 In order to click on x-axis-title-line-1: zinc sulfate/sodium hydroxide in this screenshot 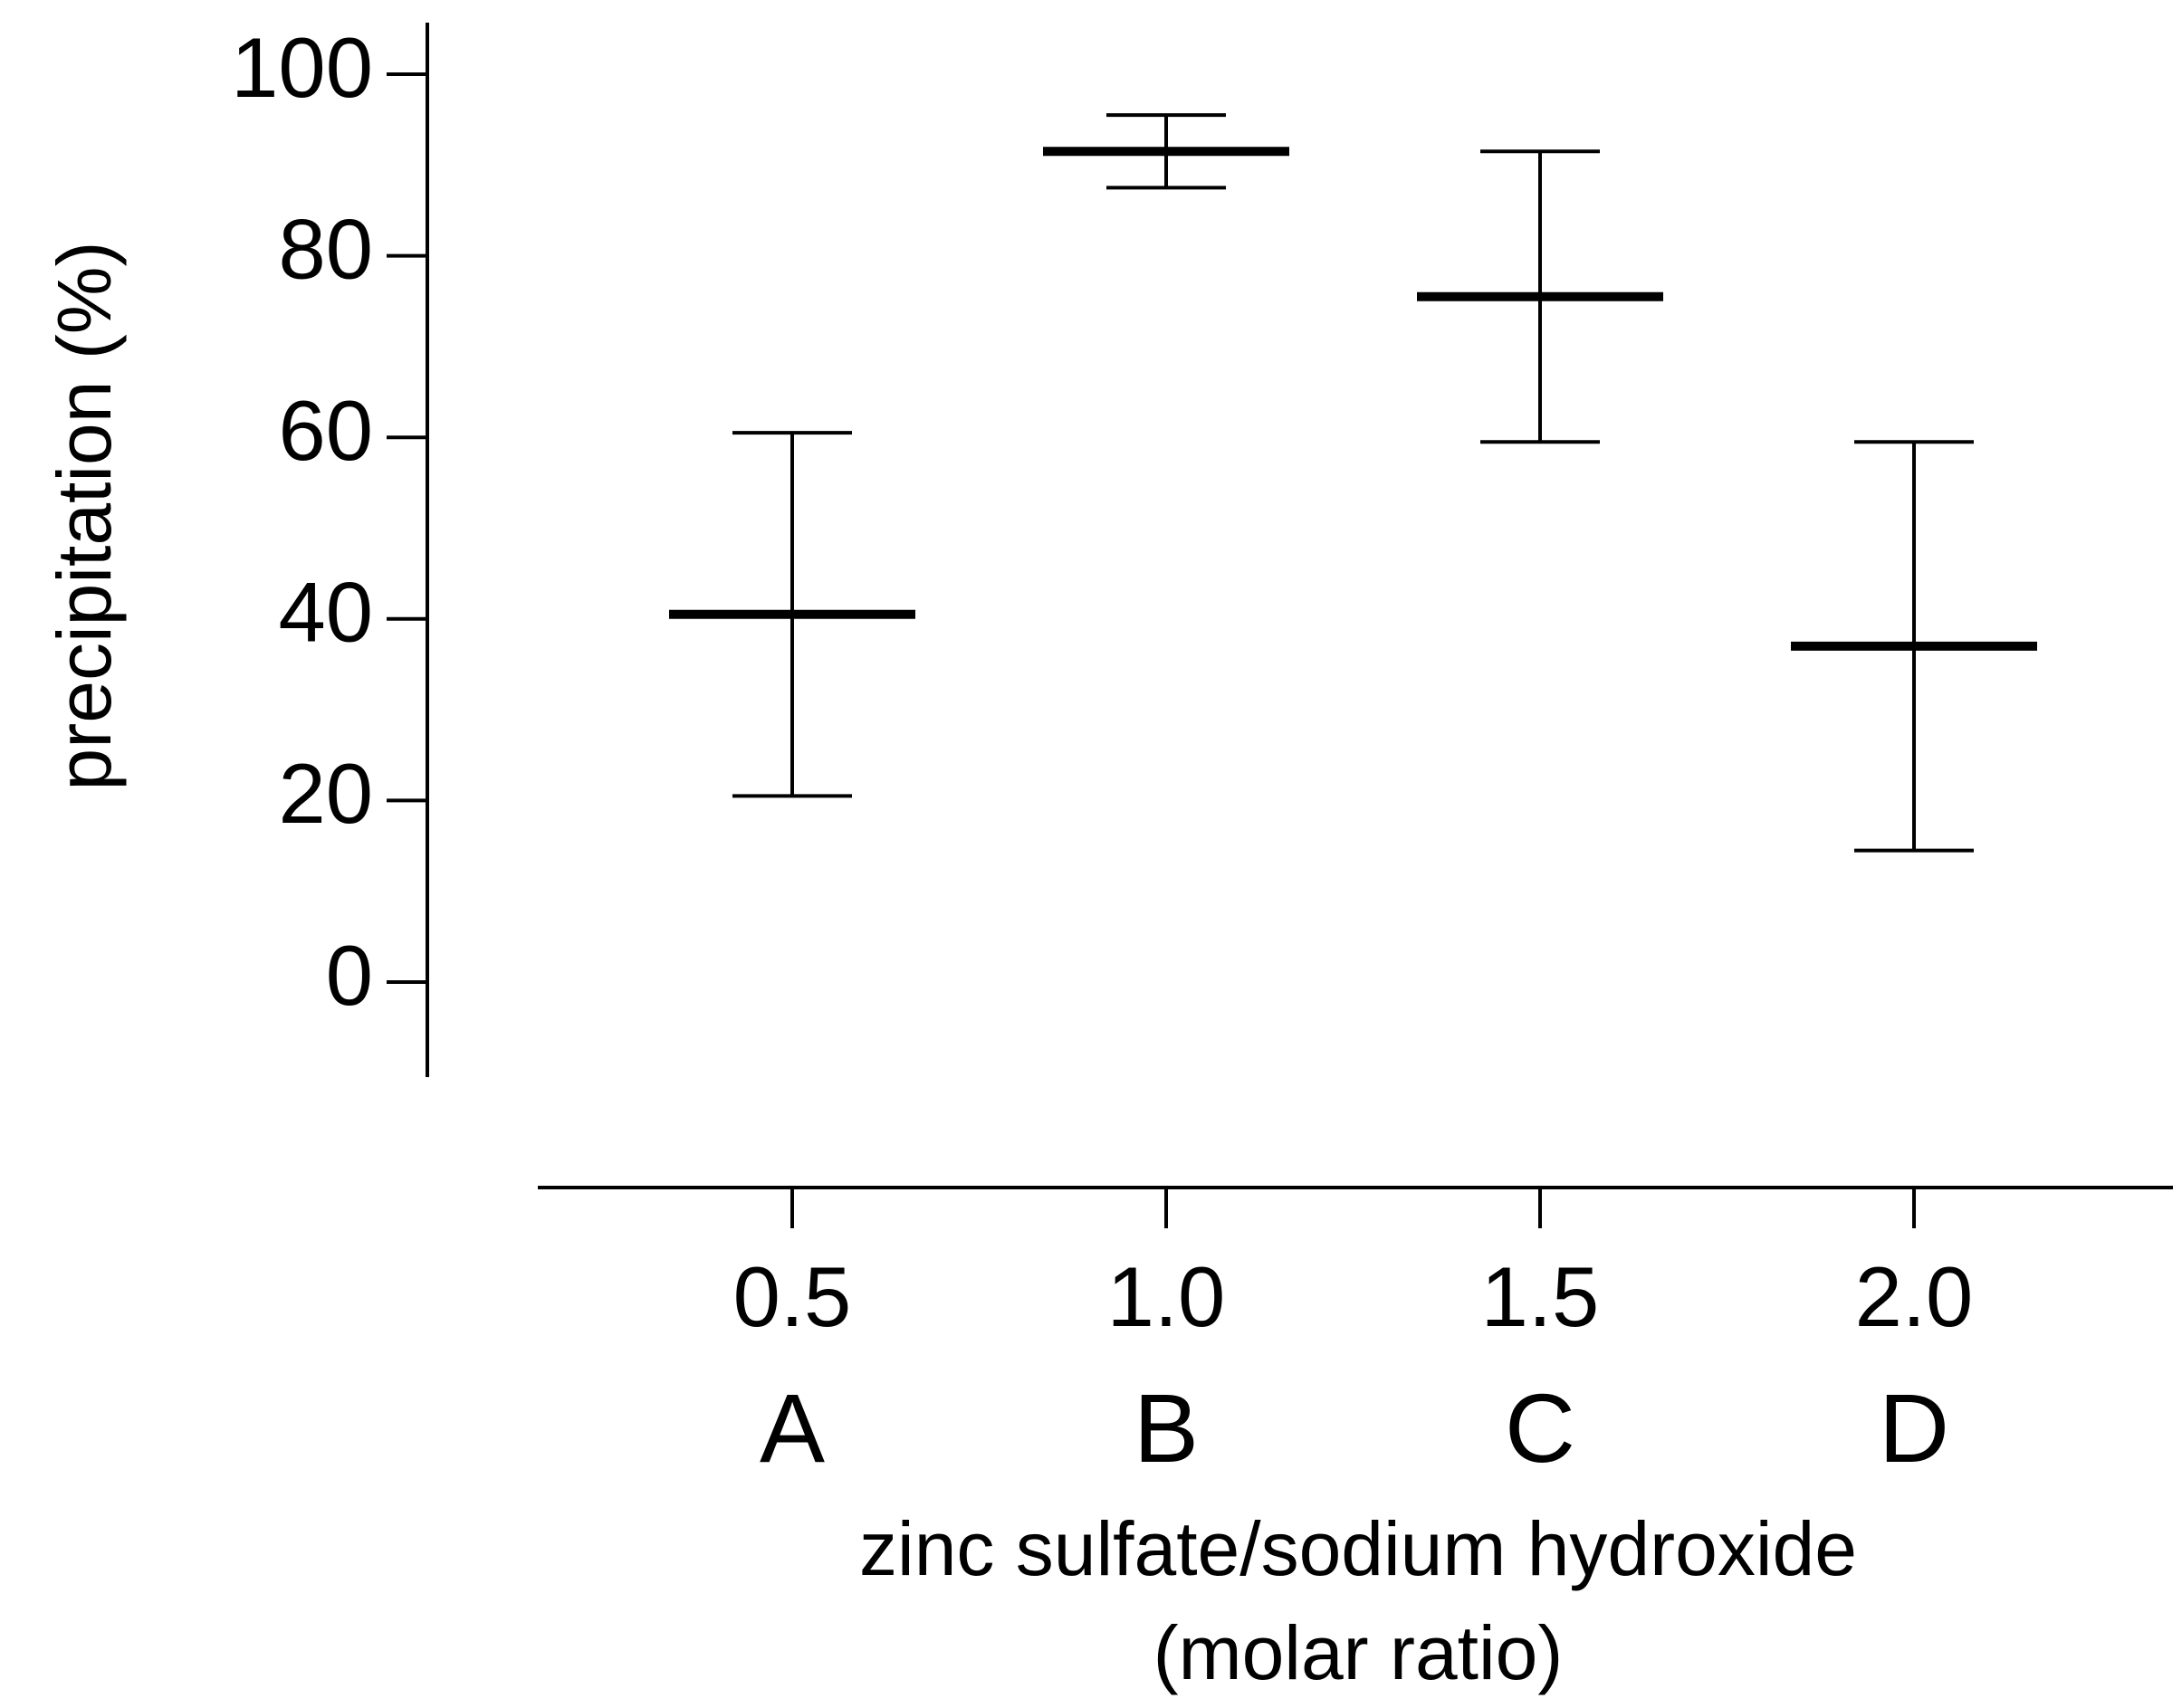, I will do `click(1358, 1548)`.